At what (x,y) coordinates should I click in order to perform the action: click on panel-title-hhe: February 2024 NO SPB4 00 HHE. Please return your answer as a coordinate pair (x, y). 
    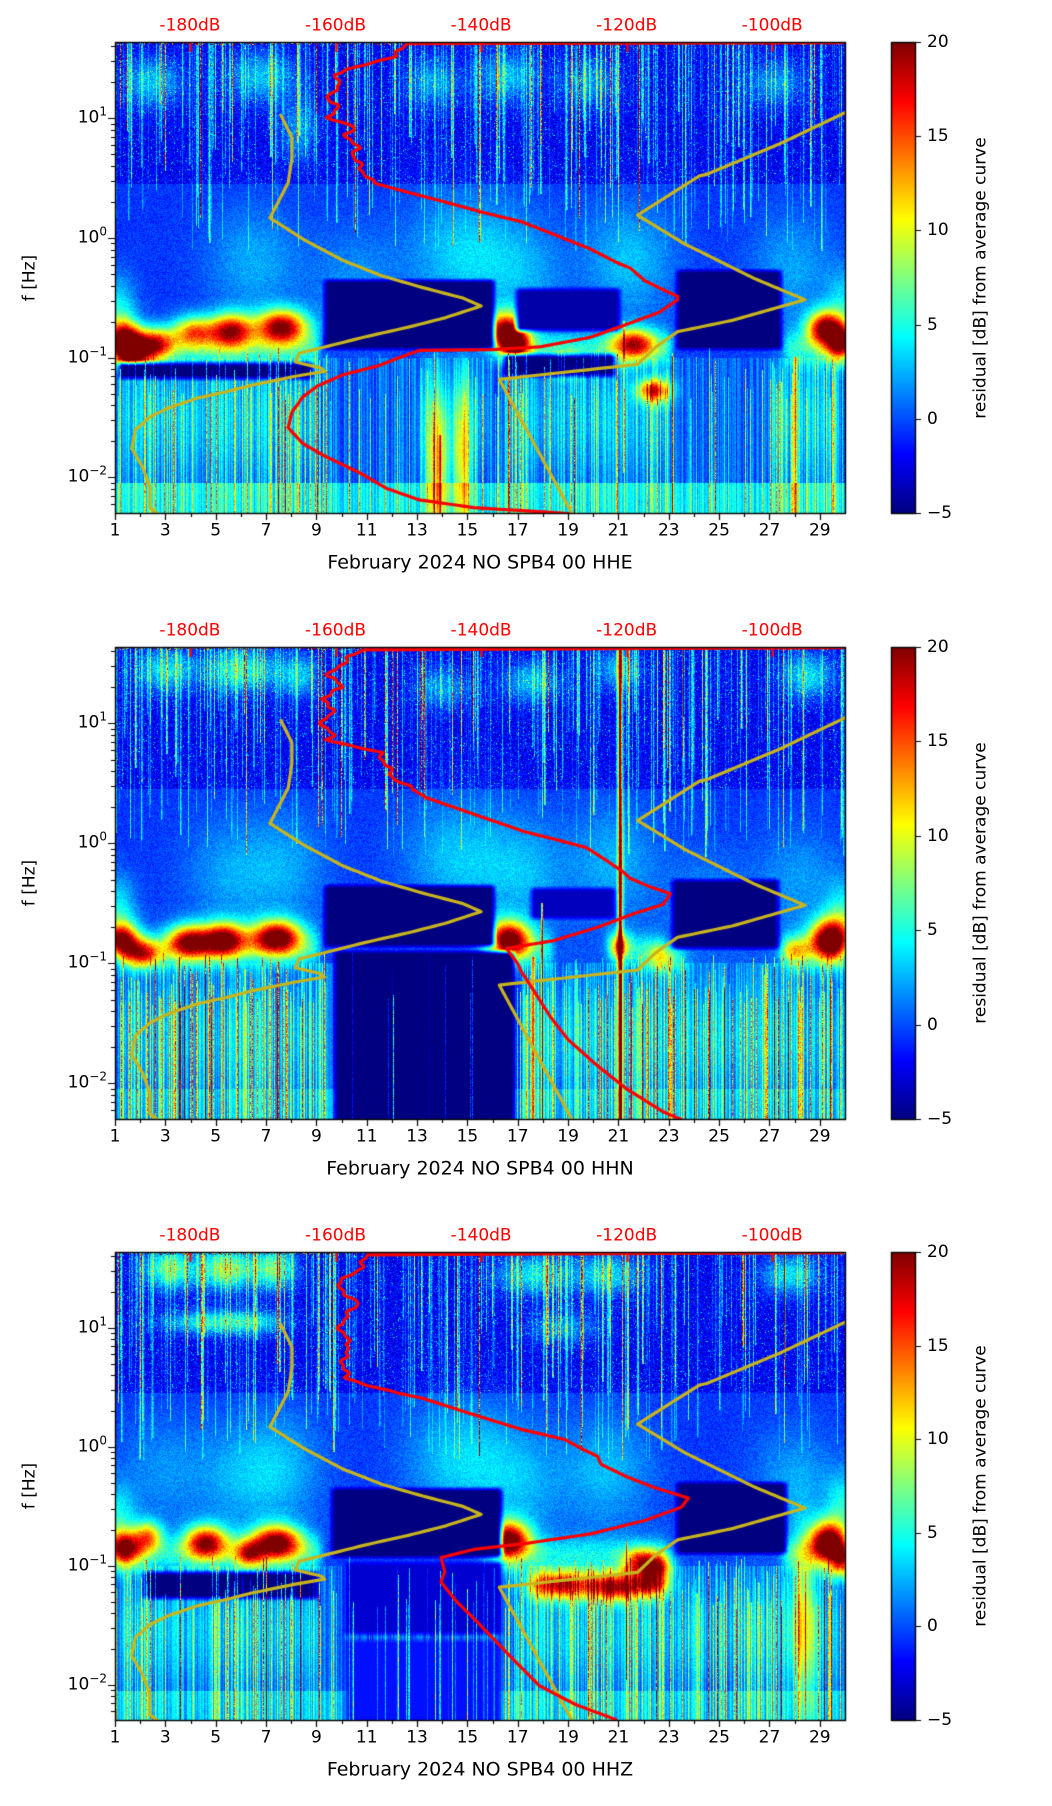
    Looking at the image, I should click on (480, 562).